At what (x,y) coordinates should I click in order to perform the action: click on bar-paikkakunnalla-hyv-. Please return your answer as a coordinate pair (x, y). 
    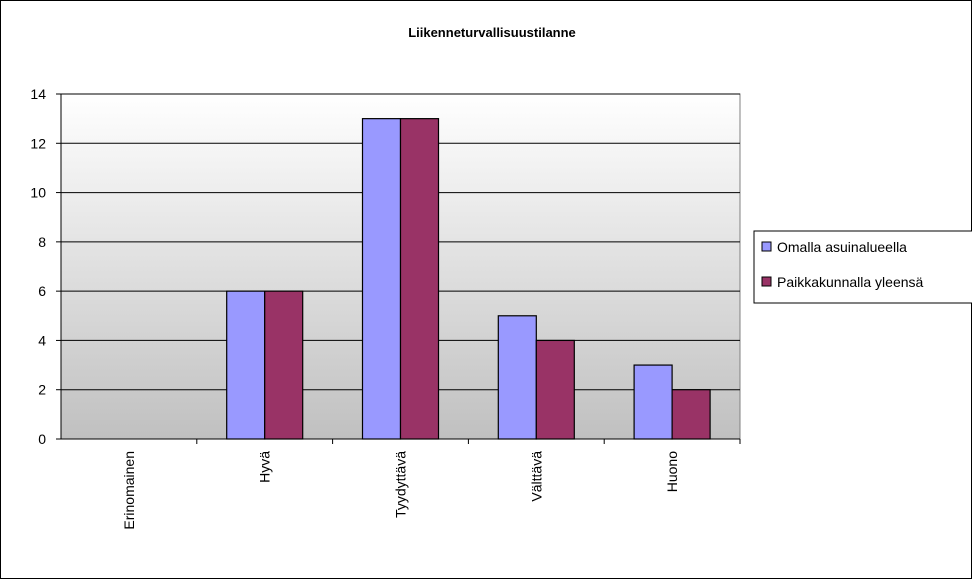
    Looking at the image, I should click on (284, 365).